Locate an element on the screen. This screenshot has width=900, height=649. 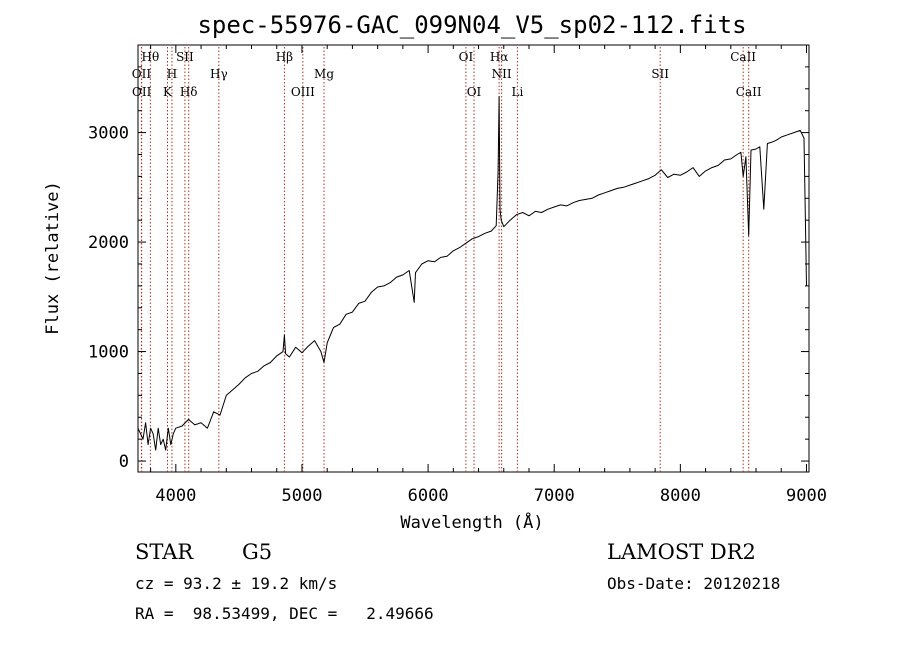
x-tick-label: 6000 is located at coordinates (428, 496).